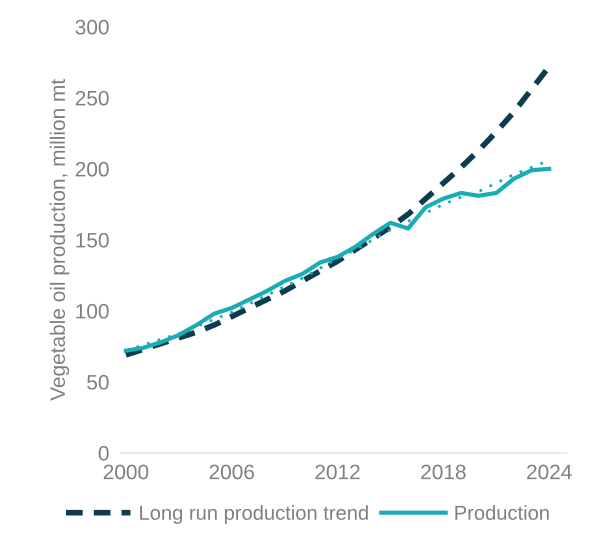  I want to click on legend-label: Long run production trend, so click(254, 514).